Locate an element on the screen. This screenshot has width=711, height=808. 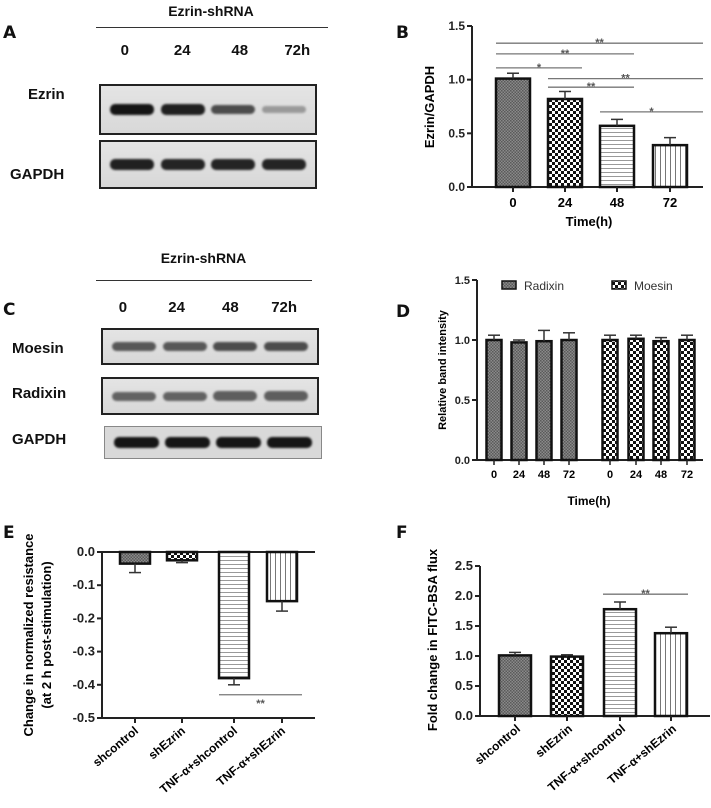
blot-a-row-label-gapdh: GAPDH is located at coordinates (37, 174).